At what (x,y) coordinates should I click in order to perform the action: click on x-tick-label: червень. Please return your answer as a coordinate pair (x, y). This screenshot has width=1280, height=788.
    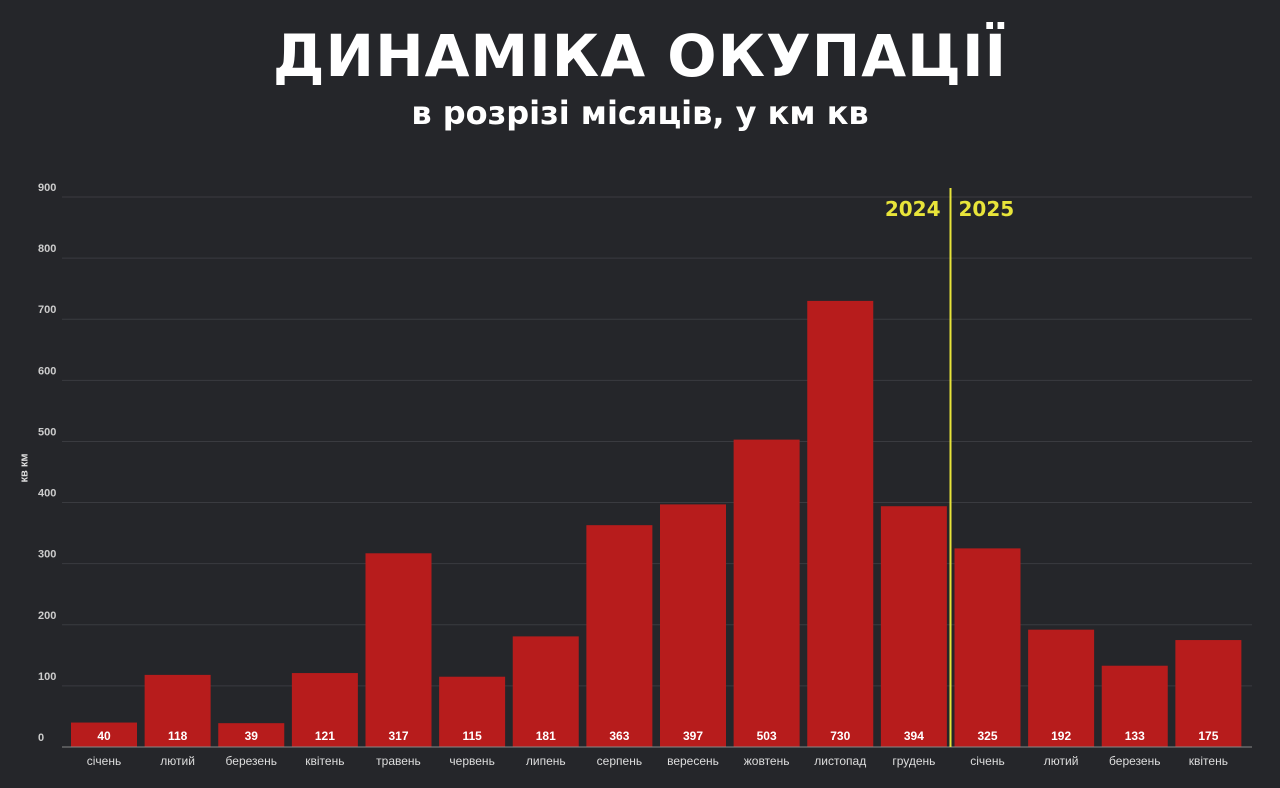
    Looking at the image, I should click on (471, 761).